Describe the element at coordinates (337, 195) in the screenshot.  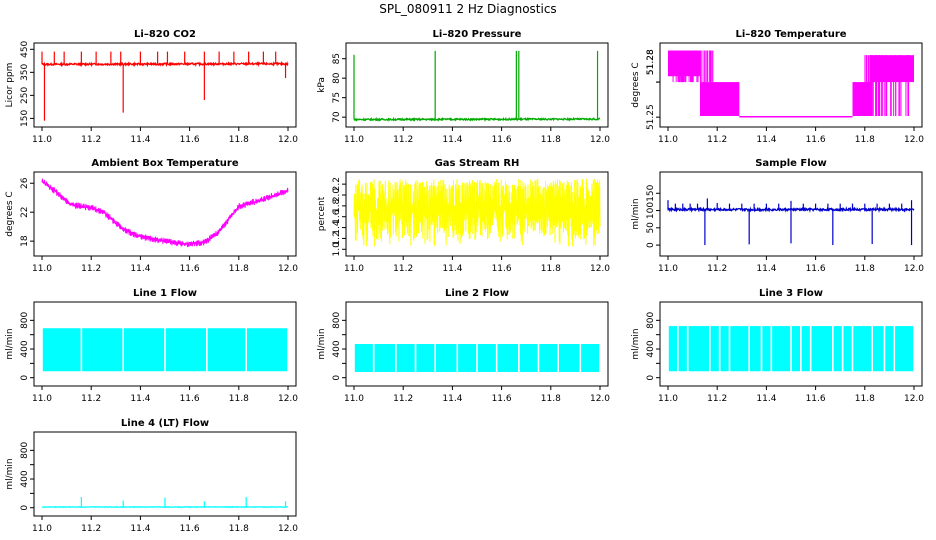
I see `y-tick-label: 2.0` at that location.